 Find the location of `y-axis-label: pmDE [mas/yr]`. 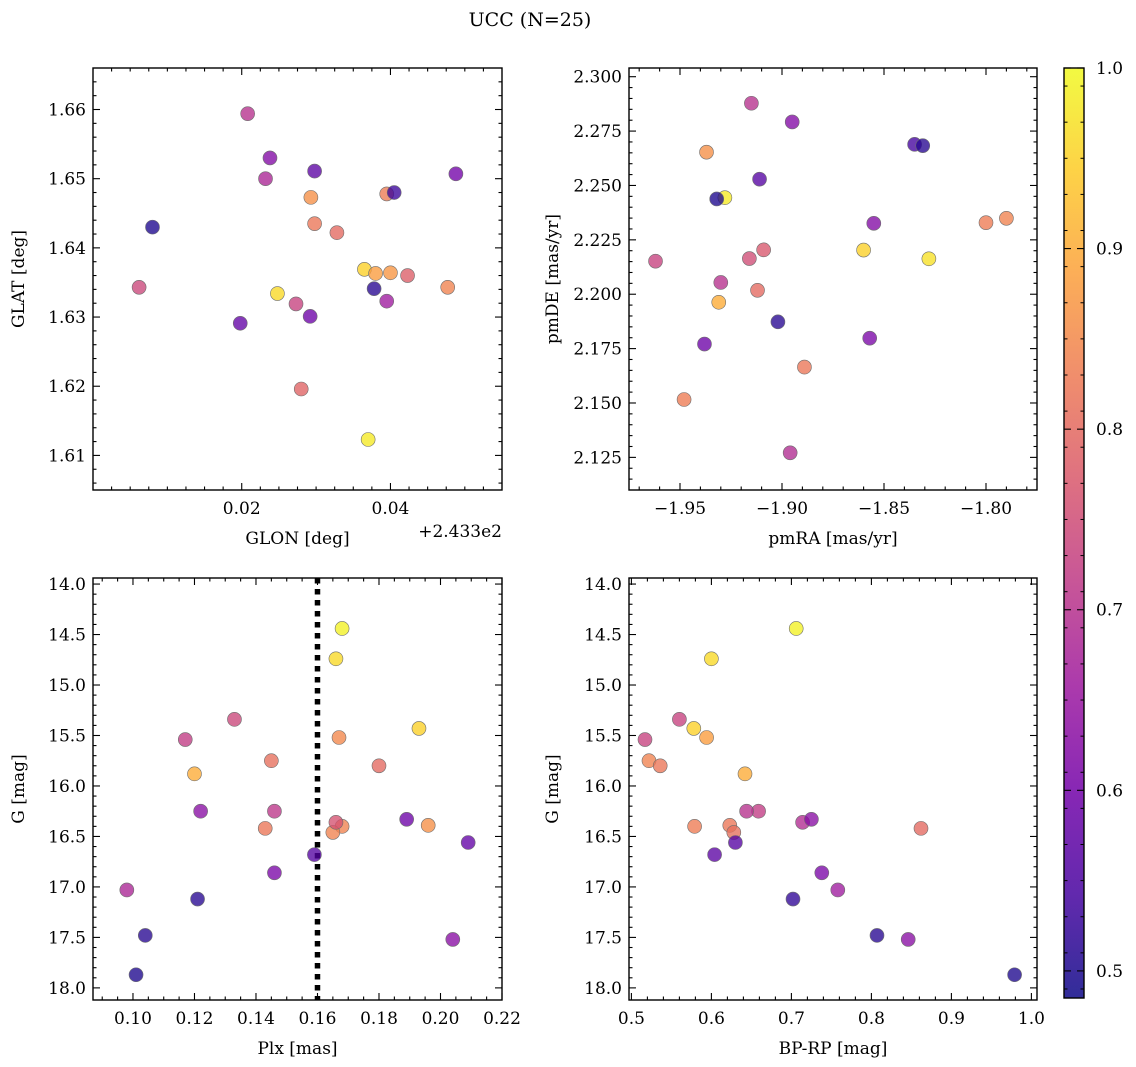

y-axis-label: pmDE [mas/yr] is located at coordinates (553, 279).